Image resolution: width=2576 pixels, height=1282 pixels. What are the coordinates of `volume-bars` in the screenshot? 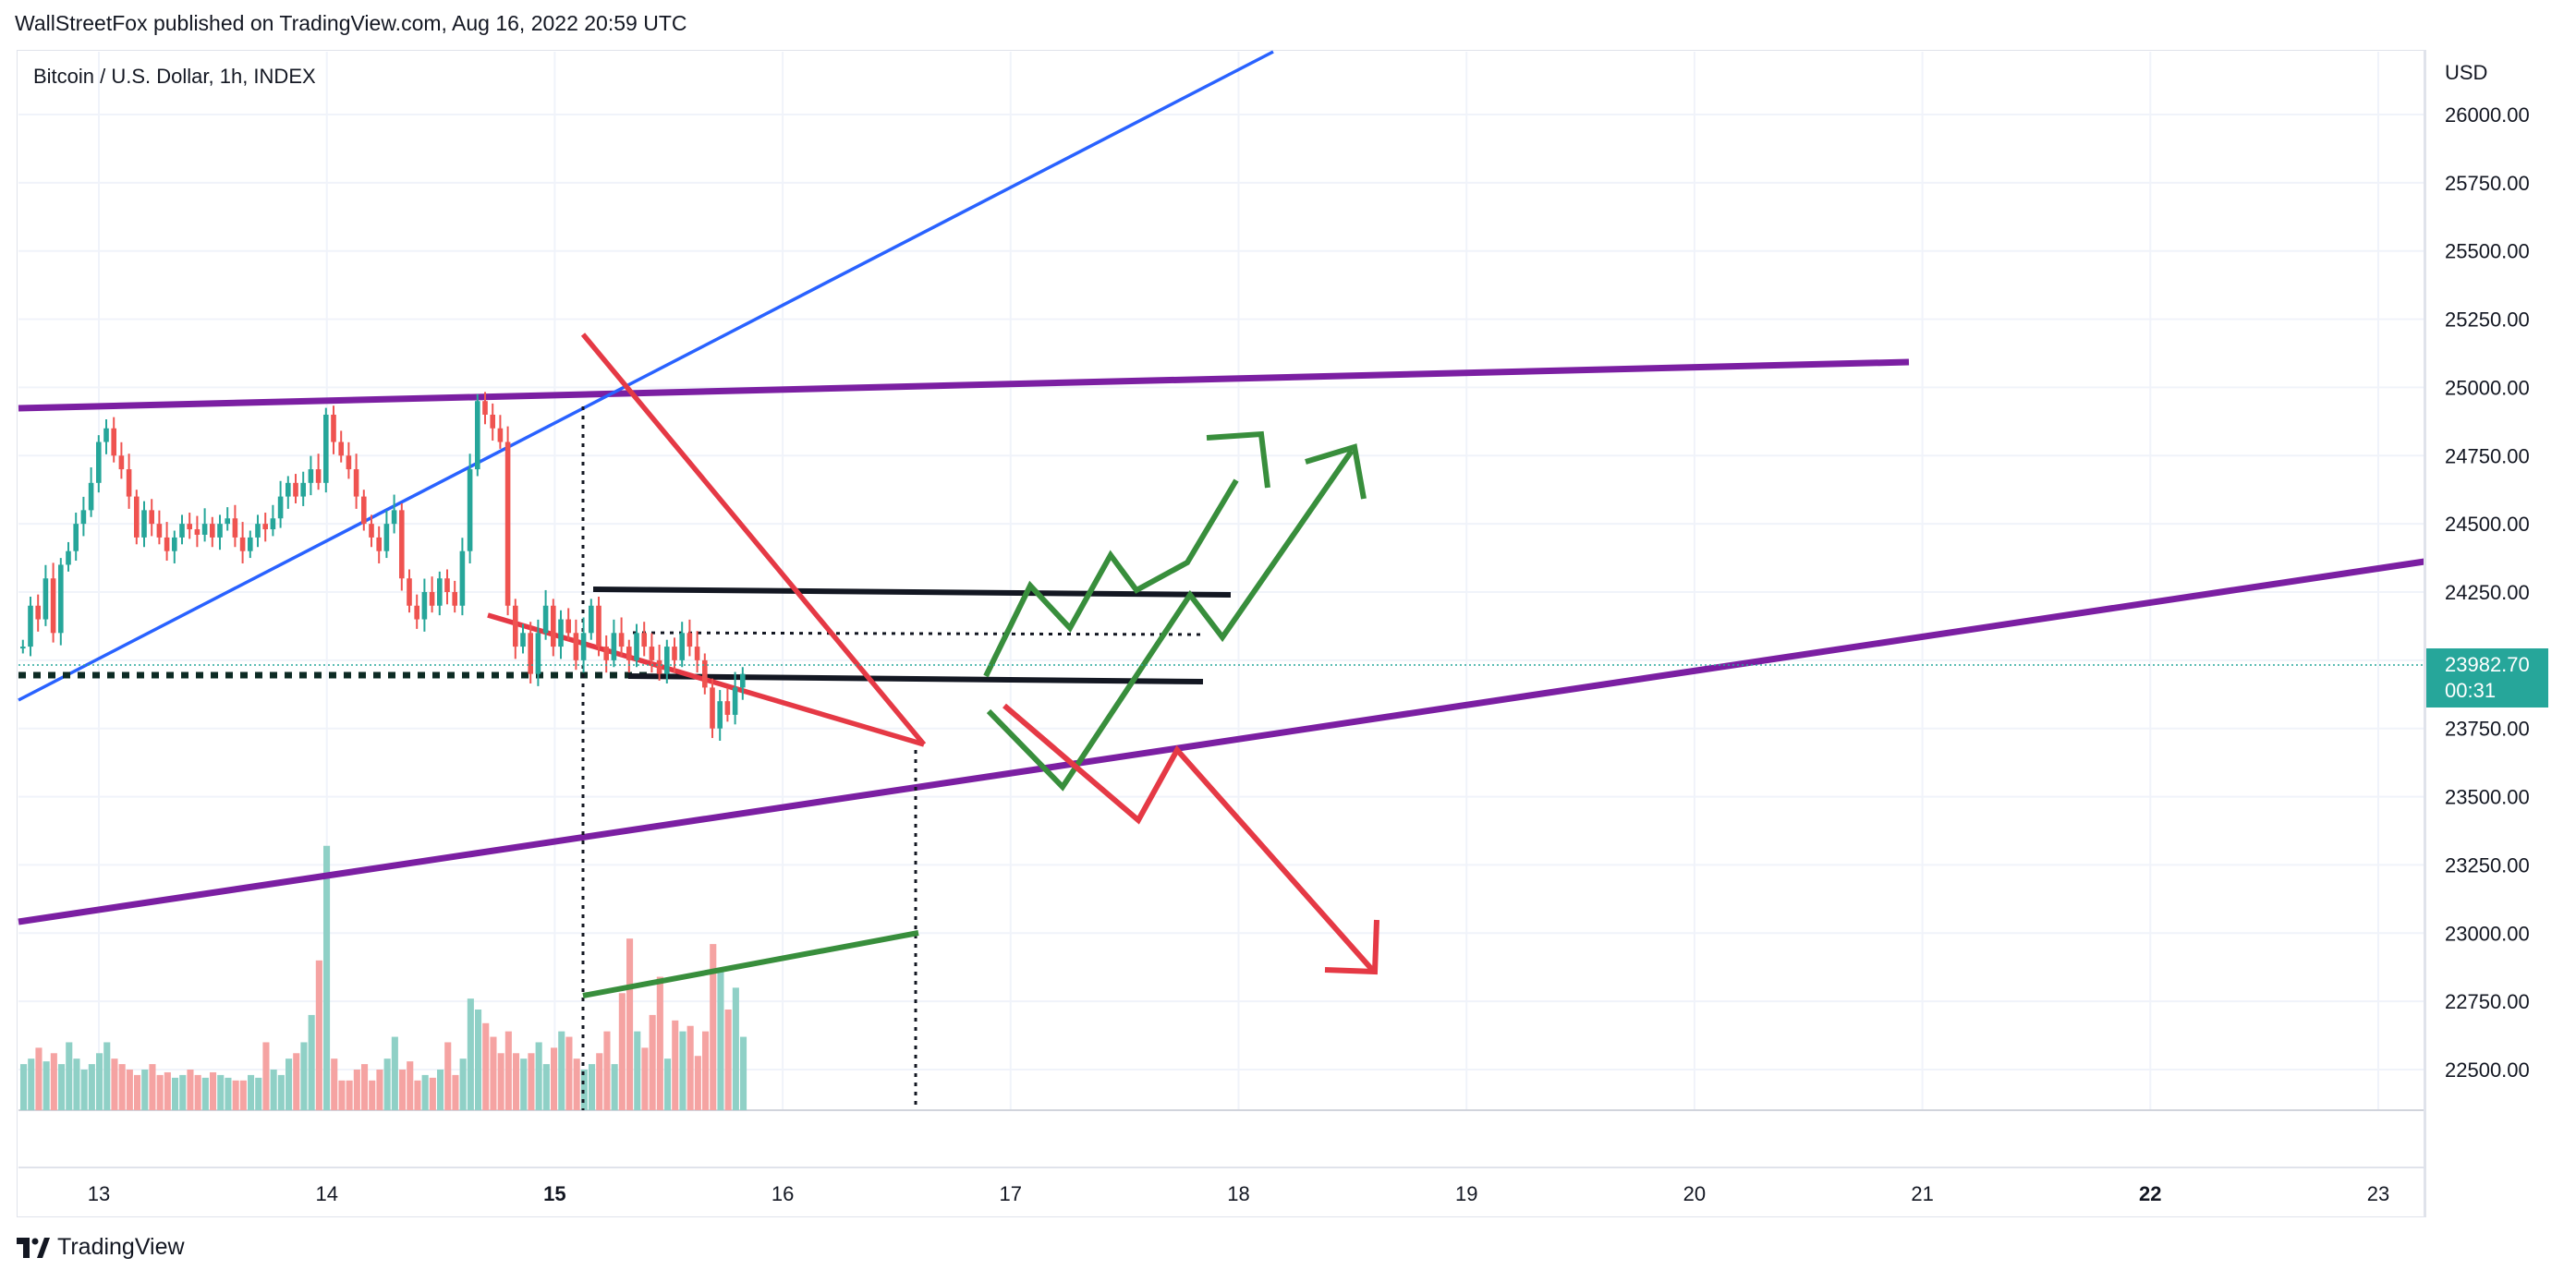 It's located at (383, 977).